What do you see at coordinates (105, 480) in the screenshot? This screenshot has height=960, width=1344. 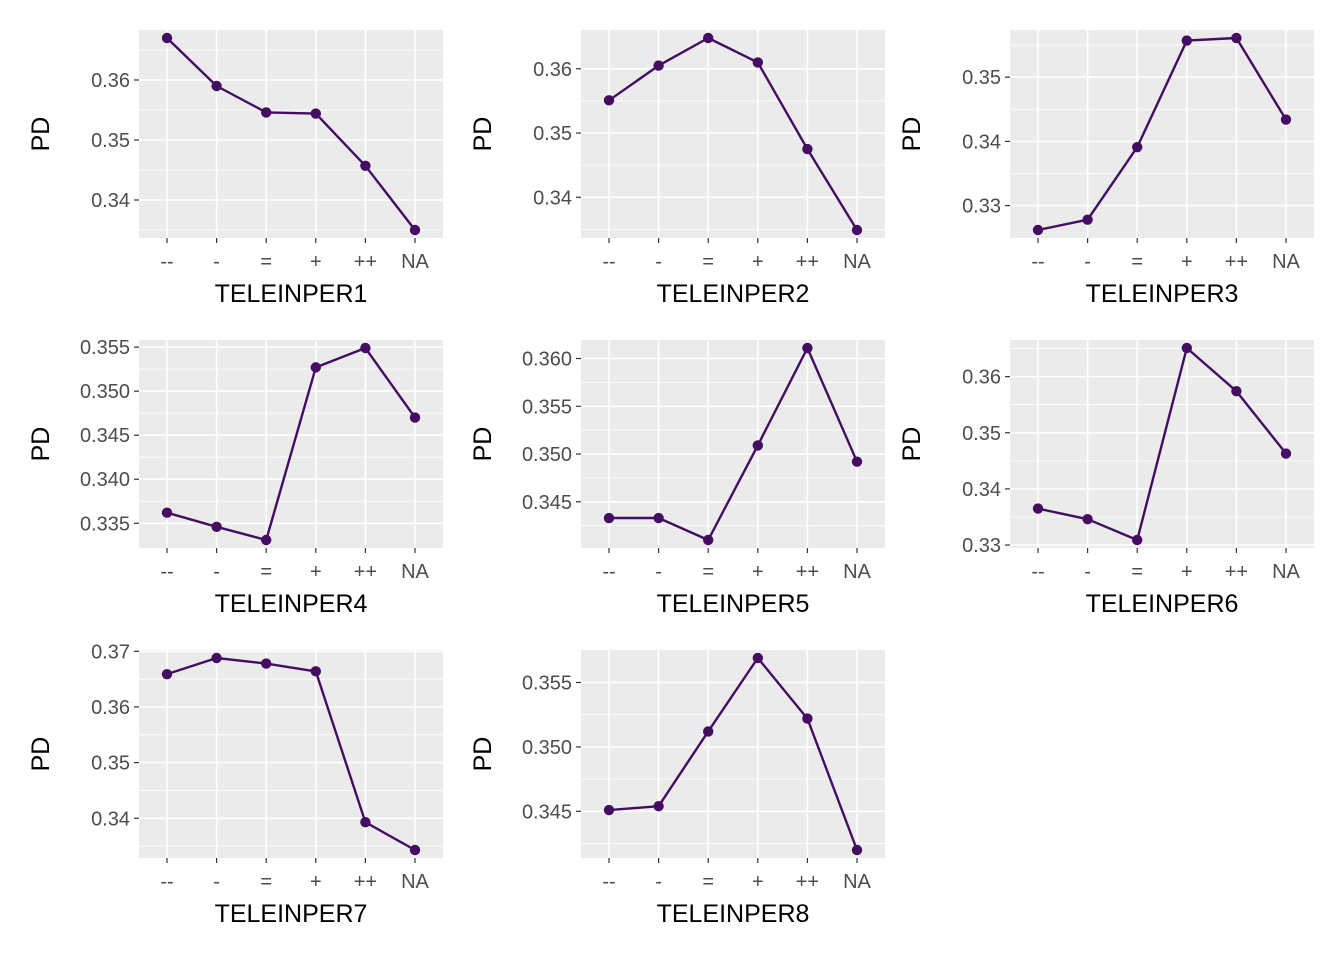 I see `y-tick-label: 0.340` at bounding box center [105, 480].